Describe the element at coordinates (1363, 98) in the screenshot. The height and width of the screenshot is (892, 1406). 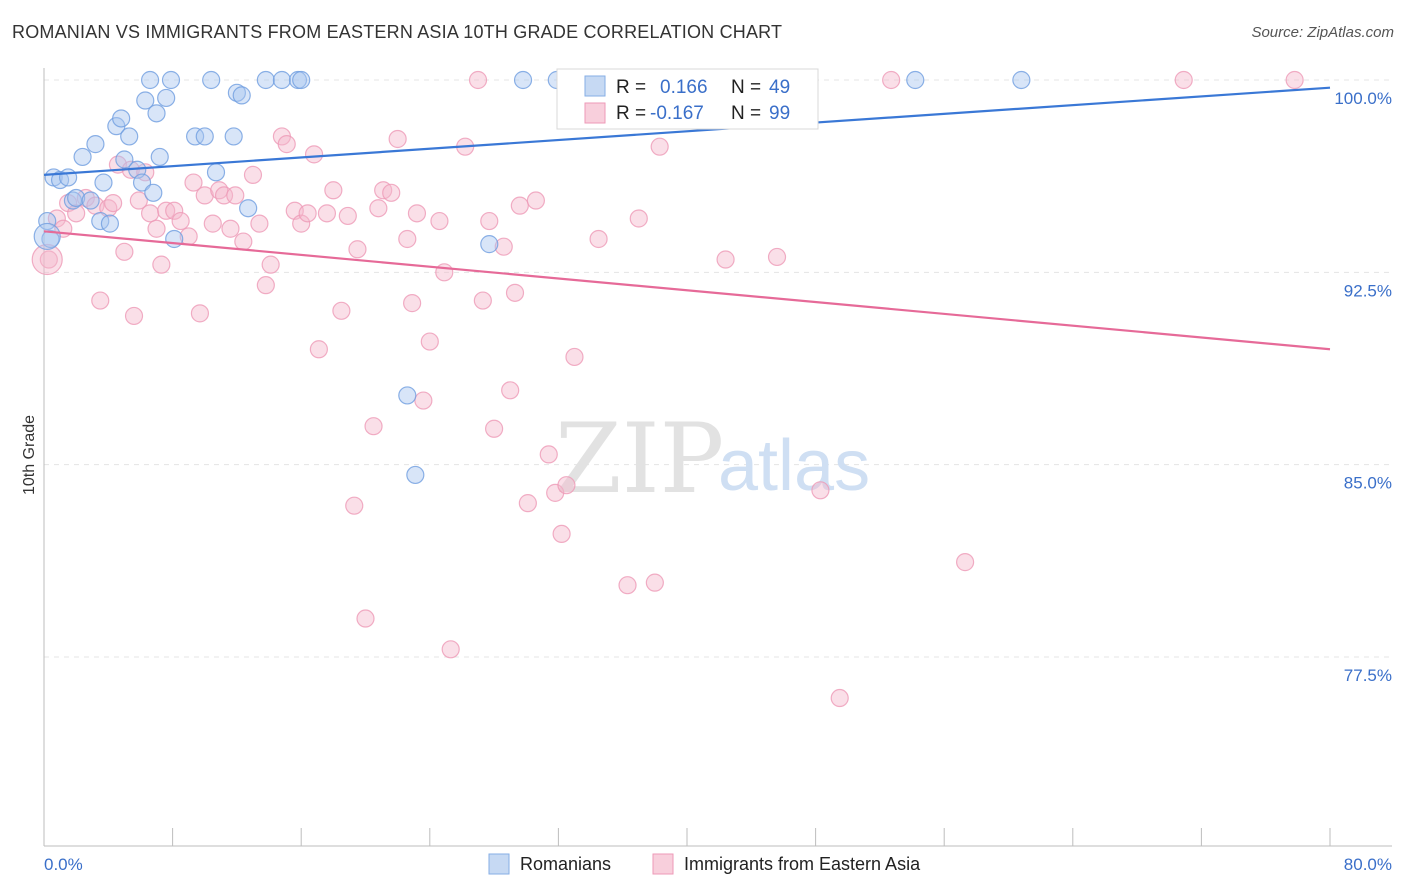
I see `y-tick-label: 100.0%` at that location.